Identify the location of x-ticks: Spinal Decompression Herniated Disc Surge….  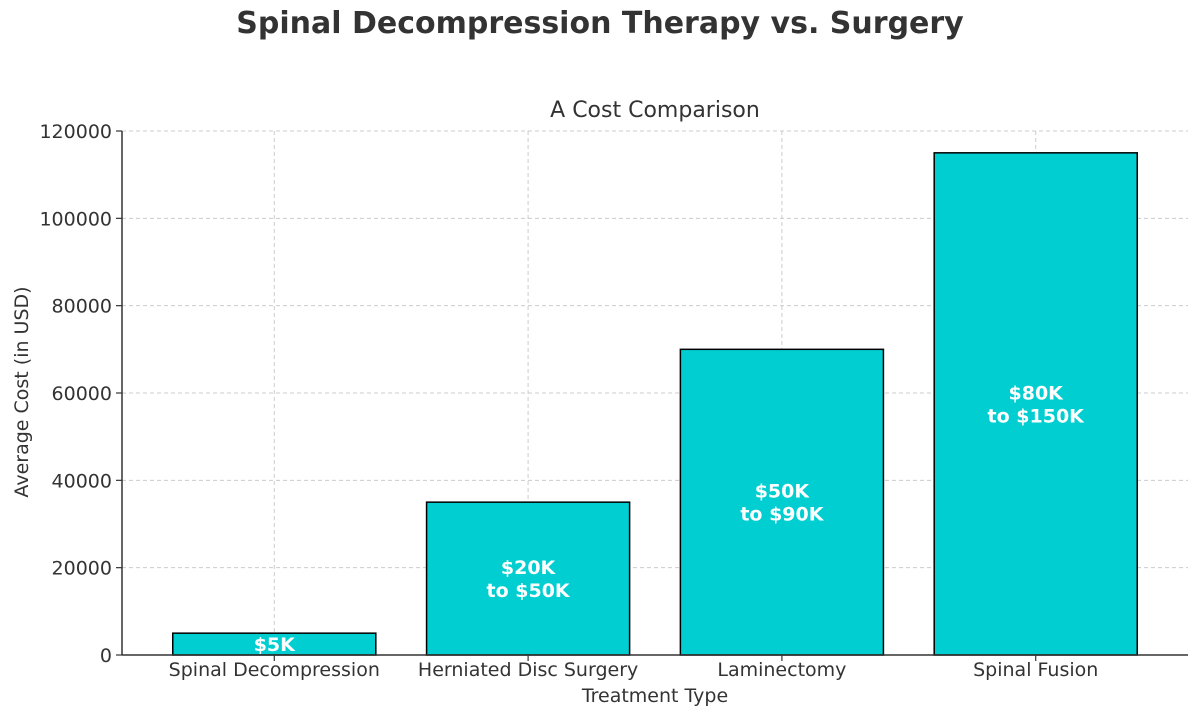
(633, 668).